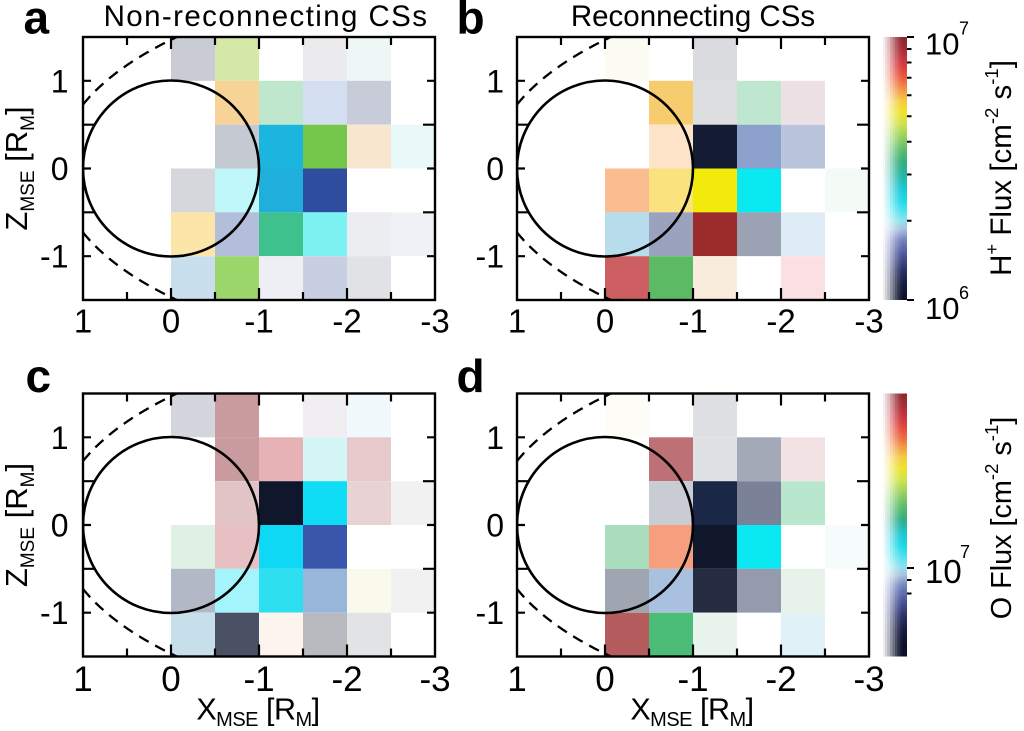  I want to click on svg-text: H+ Flux [cm-2 s-1], so click(999, 168).